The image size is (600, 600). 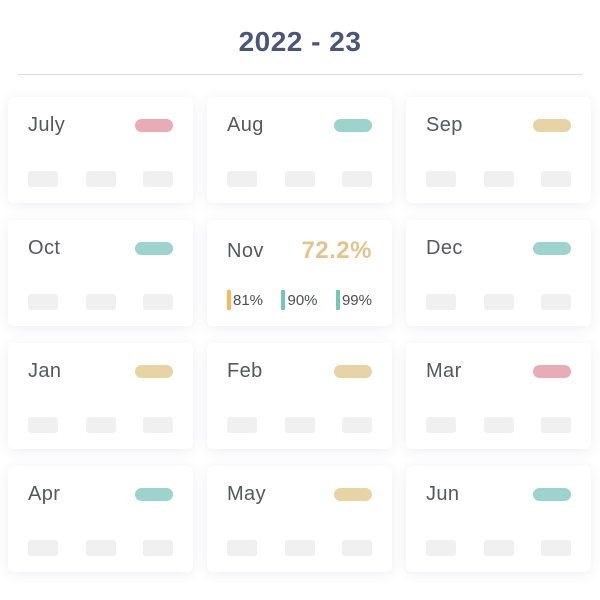 I want to click on month-card-feb: Feb, so click(x=299, y=396).